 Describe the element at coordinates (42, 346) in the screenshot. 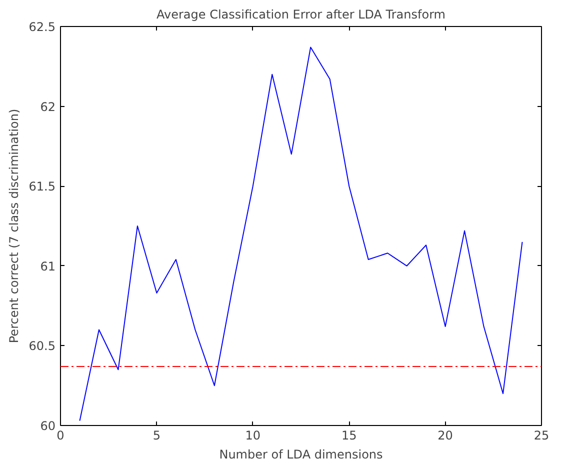

I see `y-tick-label: 60.5` at that location.